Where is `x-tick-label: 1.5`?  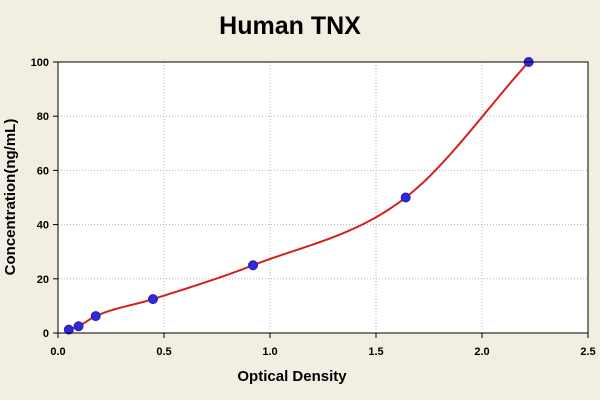 x-tick-label: 1.5 is located at coordinates (375, 352).